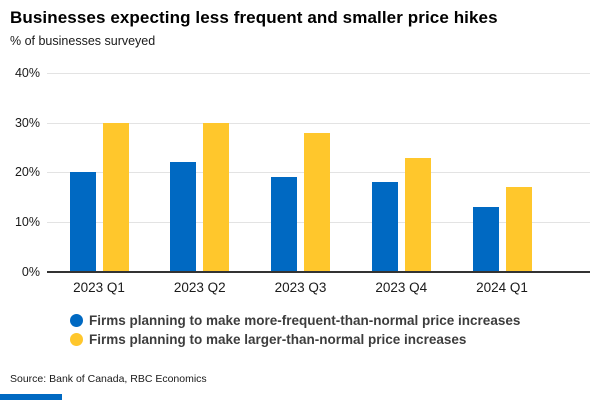 The image size is (600, 400). I want to click on bar-blue-2023-q1, so click(82, 222).